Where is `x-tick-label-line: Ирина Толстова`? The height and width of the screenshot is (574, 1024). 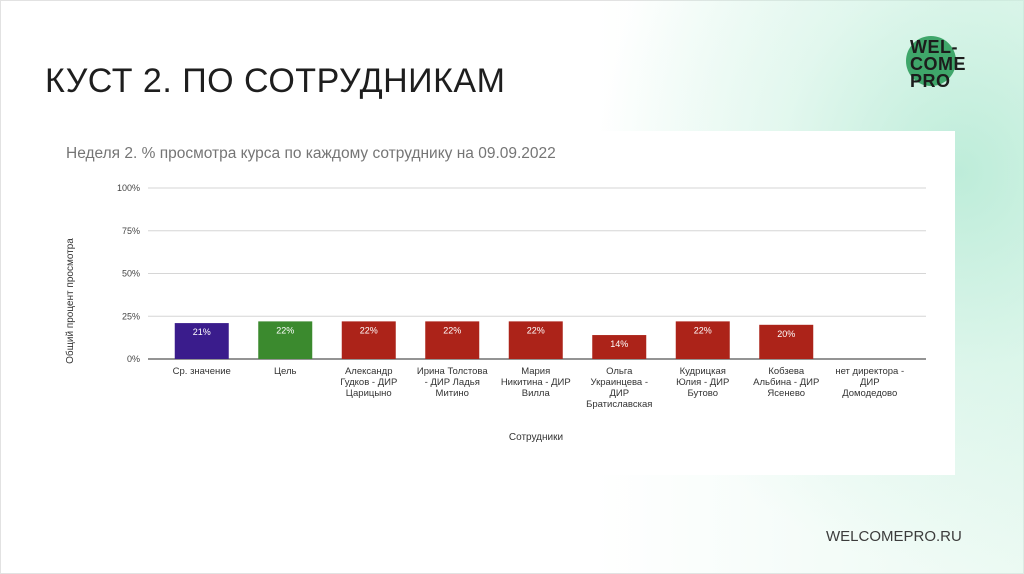 x-tick-label-line: Ирина Толстова is located at coordinates (452, 371).